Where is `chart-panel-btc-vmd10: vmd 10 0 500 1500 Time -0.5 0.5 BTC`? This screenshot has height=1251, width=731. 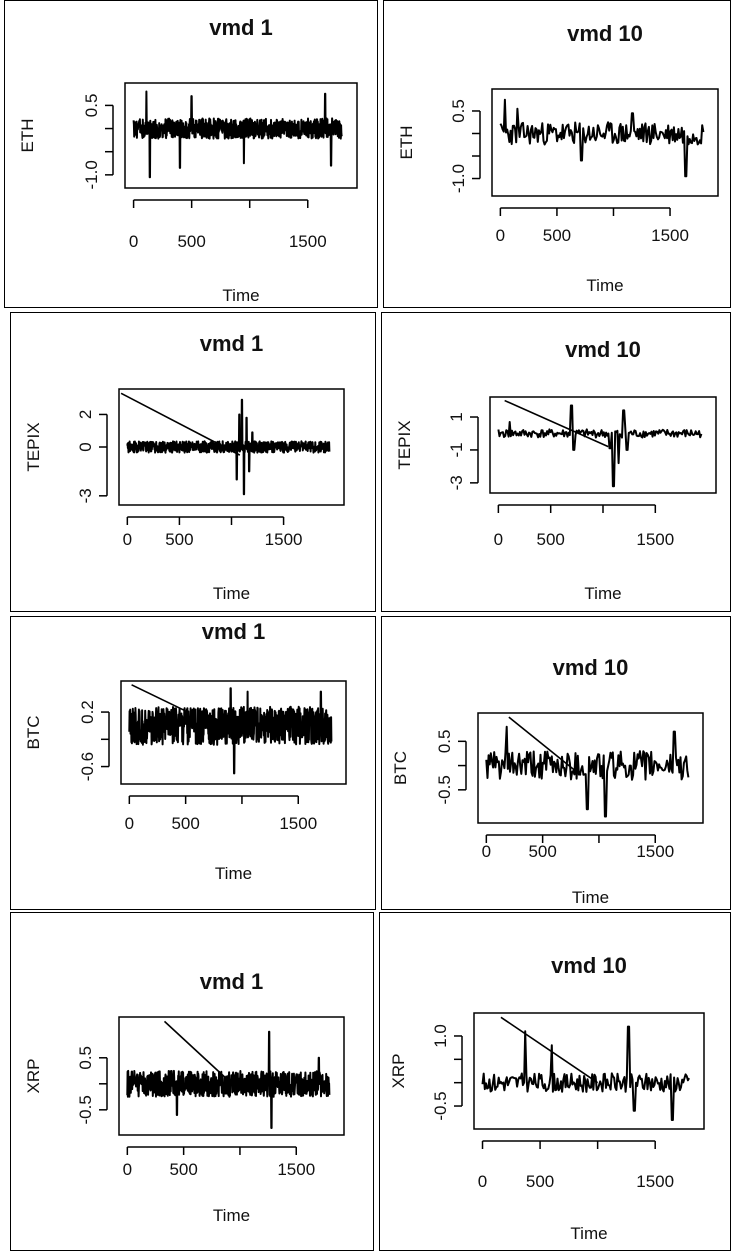
chart-panel-btc-vmd10: vmd 10 0 500 1500 Time -0.5 0.5 BTC is located at coordinates (556, 763).